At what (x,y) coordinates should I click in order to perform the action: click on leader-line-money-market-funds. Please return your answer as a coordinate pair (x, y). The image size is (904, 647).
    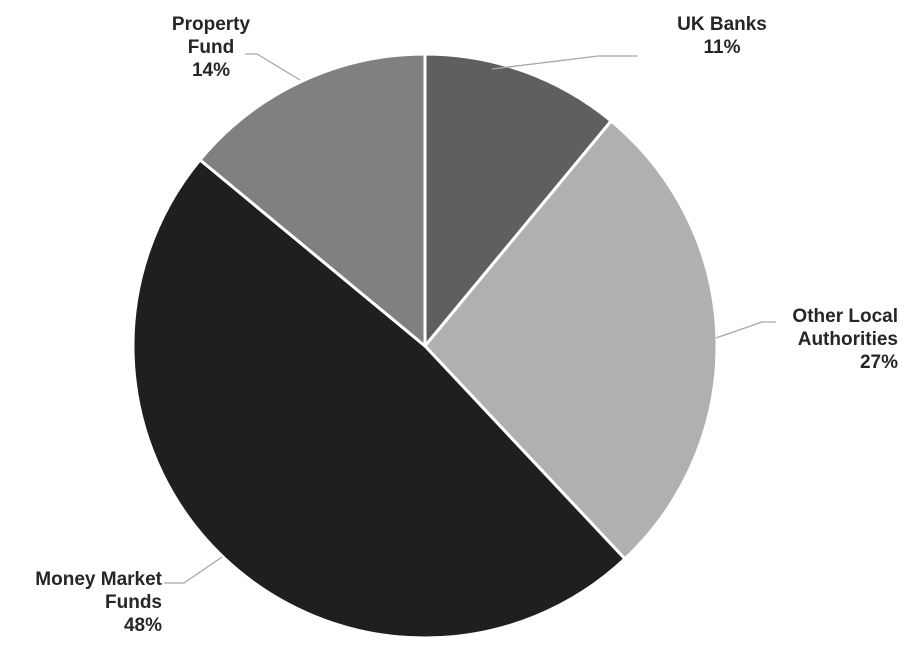
    Looking at the image, I should click on (193, 570).